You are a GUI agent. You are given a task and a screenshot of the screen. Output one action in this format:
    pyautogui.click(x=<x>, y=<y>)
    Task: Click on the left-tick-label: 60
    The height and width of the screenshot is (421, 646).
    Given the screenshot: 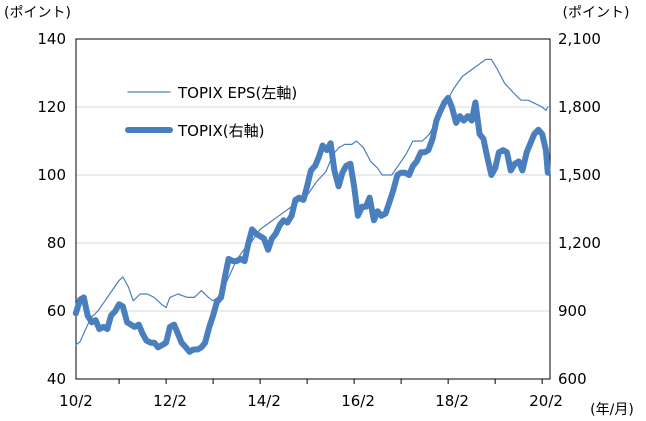 What is the action you would take?
    pyautogui.click(x=56, y=311)
    